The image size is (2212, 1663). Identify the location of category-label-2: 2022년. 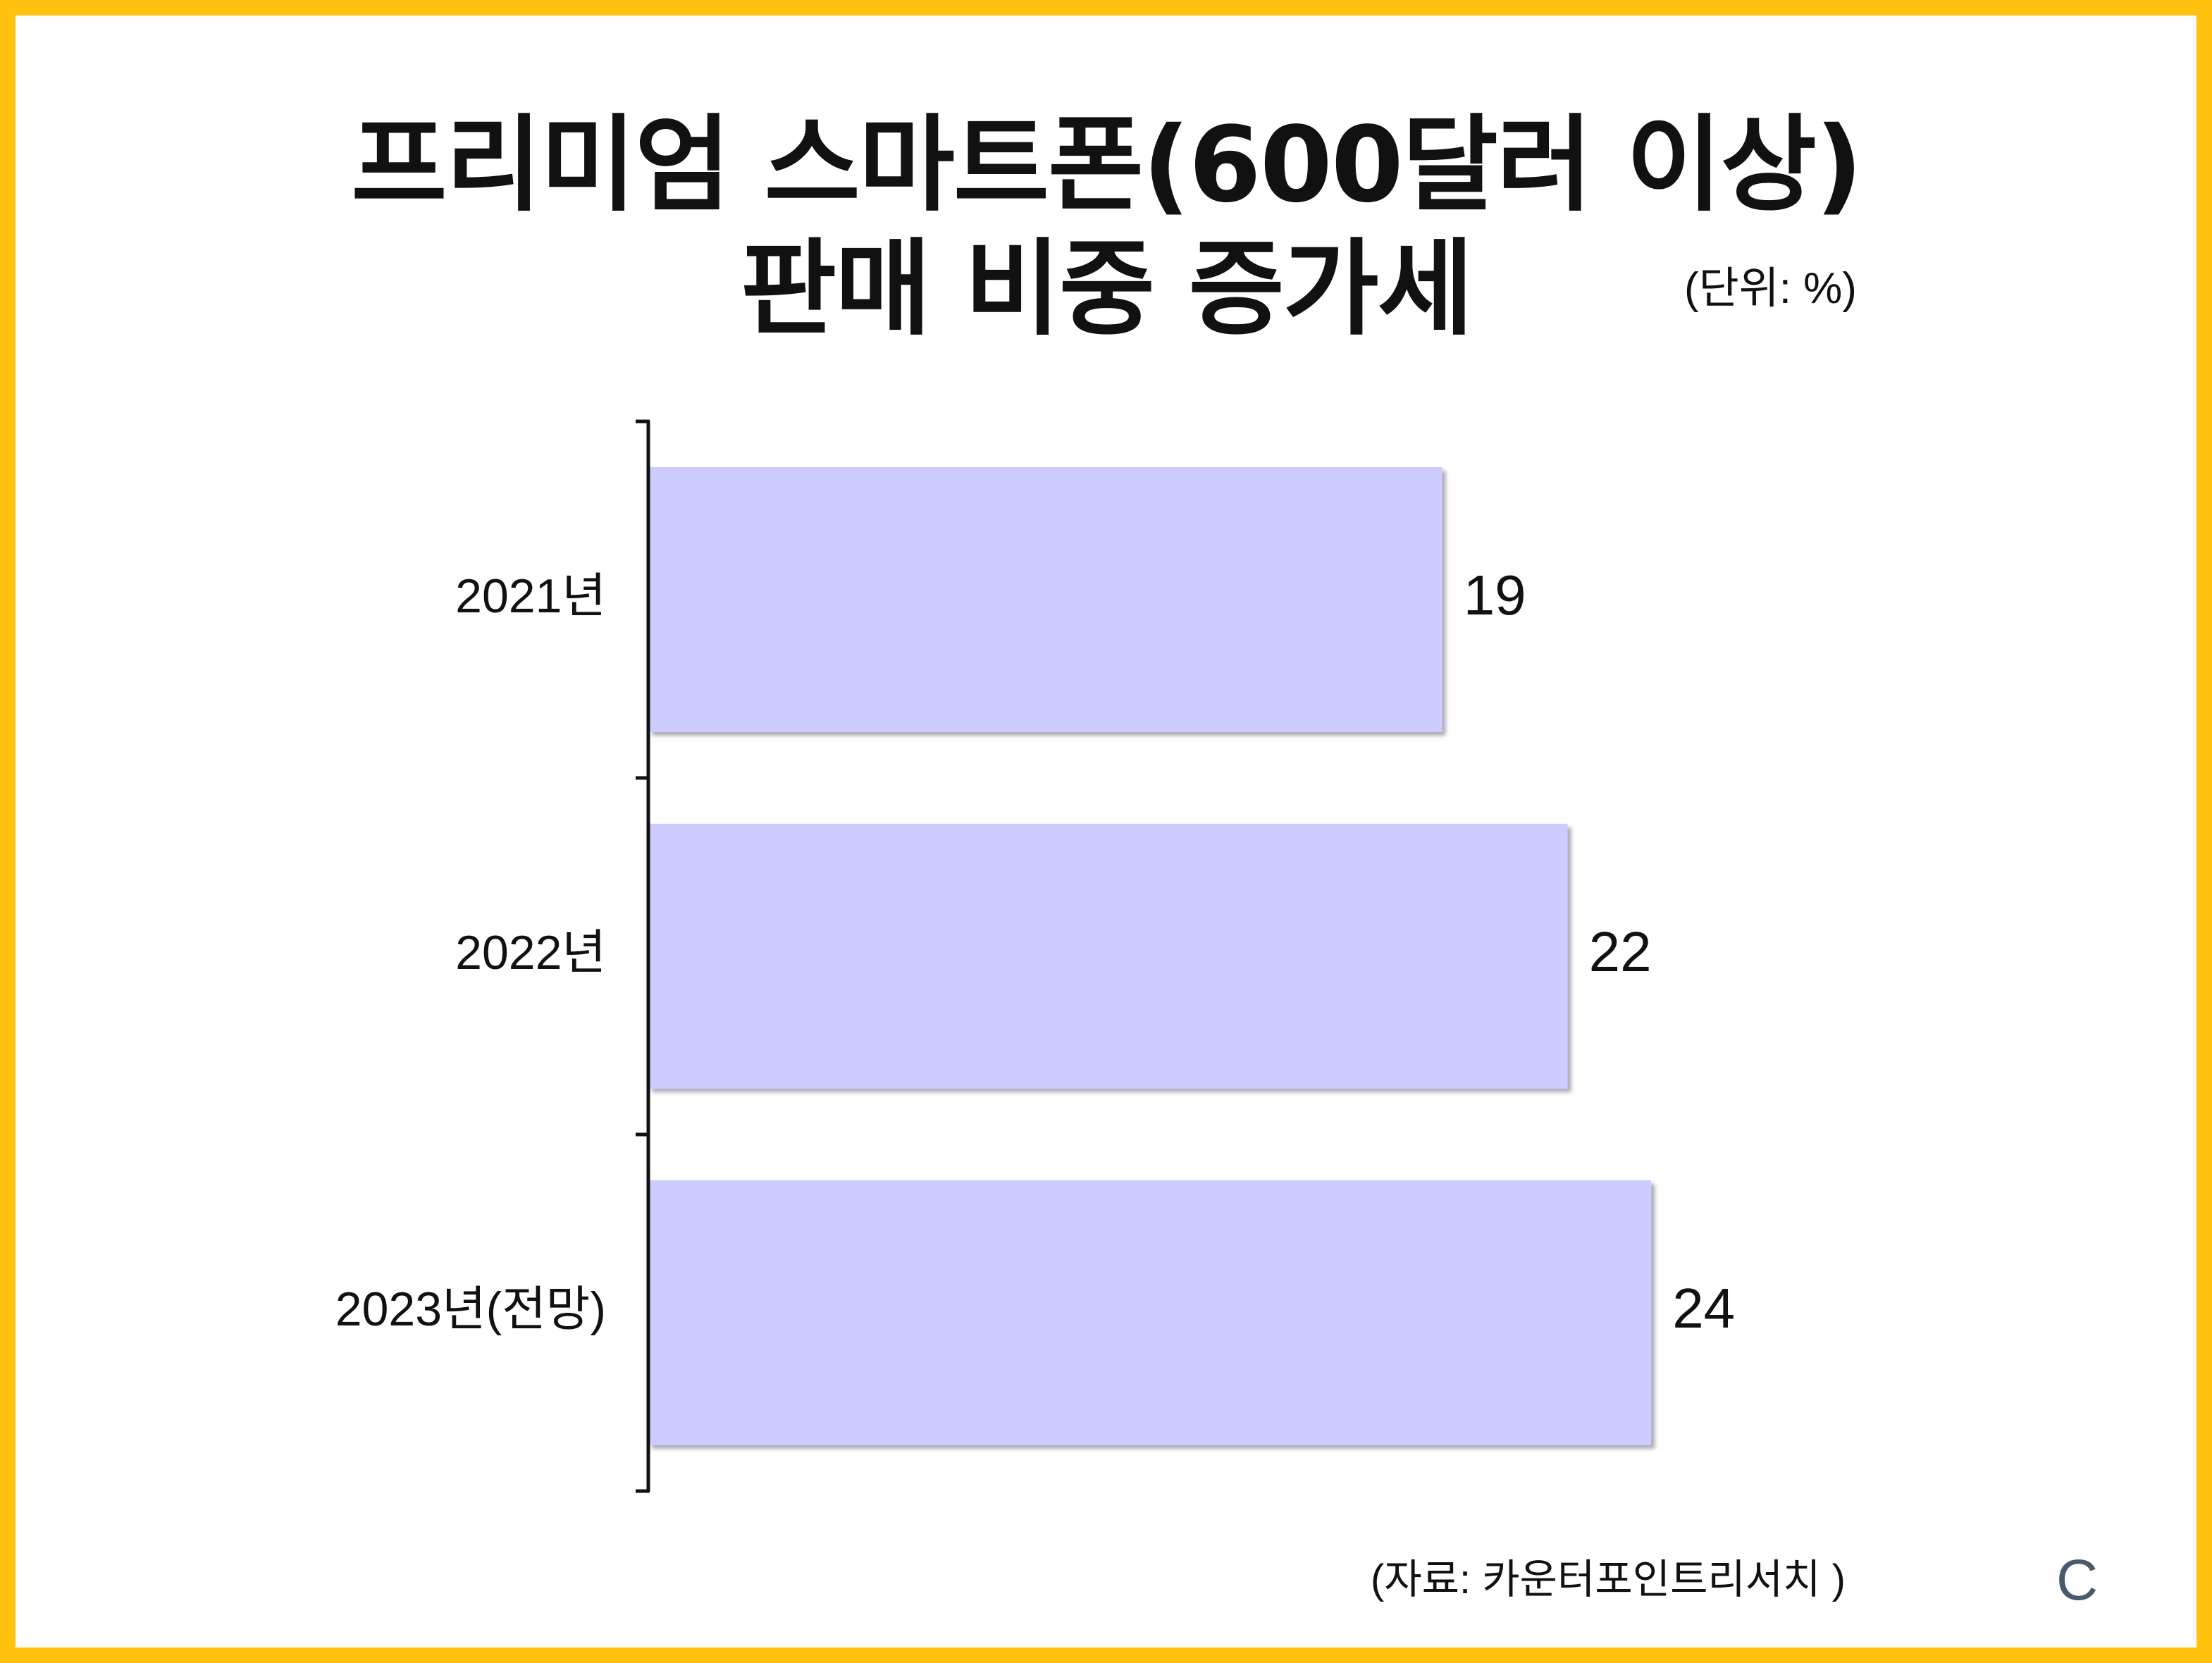
(530, 952).